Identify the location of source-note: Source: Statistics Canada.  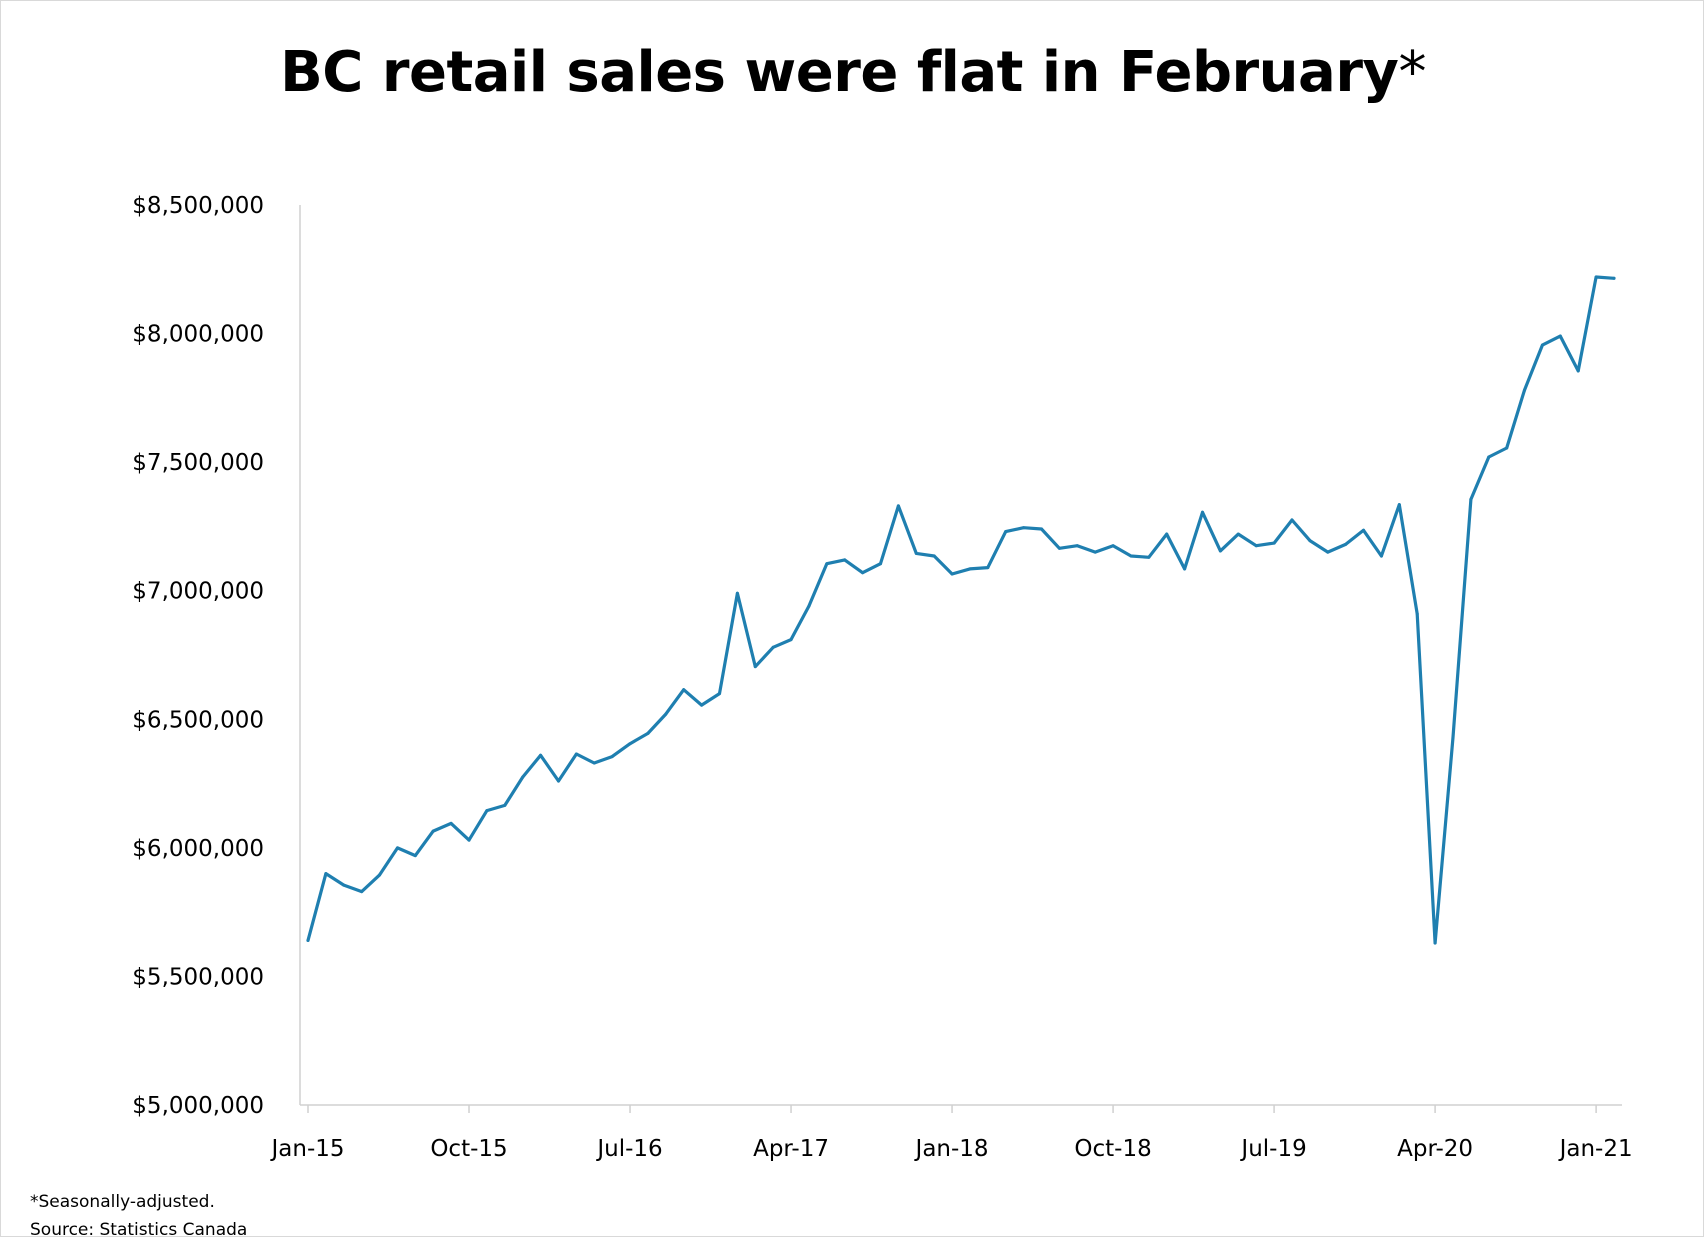
(139, 1230).